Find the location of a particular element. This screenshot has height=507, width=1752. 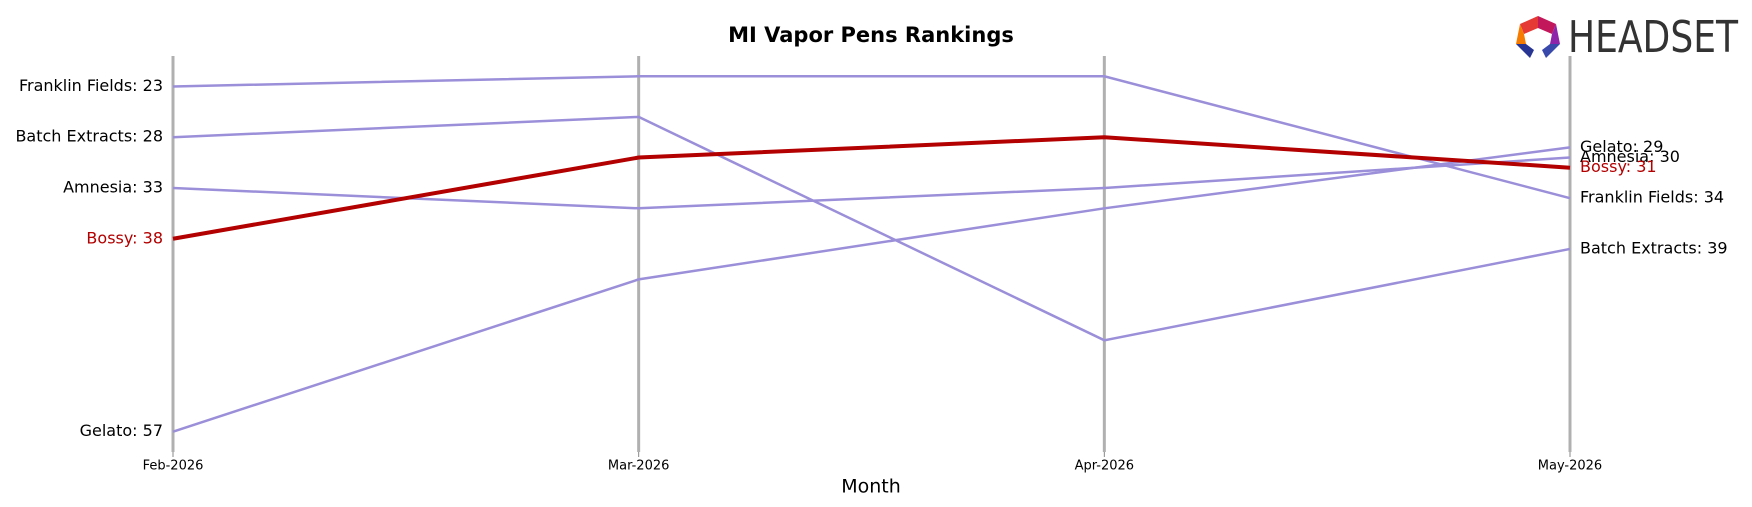

end-label: Batch Extracts: 39 is located at coordinates (1654, 247).